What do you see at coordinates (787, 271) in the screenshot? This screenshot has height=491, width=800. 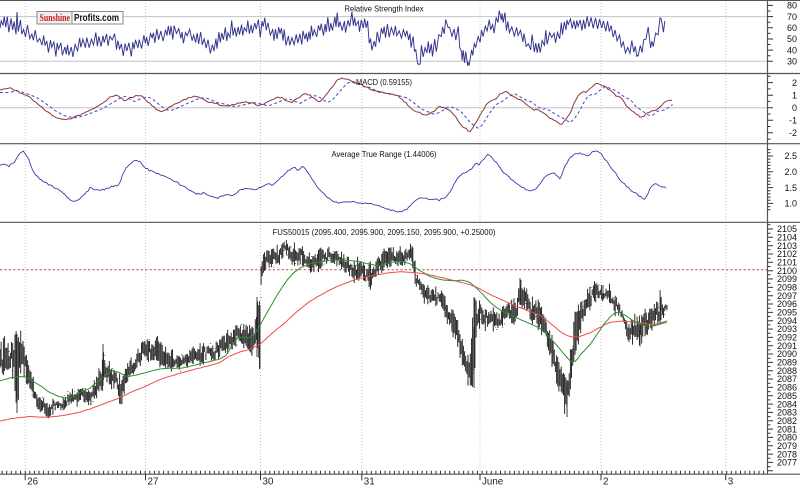 I see `svg-text: 2100` at bounding box center [787, 271].